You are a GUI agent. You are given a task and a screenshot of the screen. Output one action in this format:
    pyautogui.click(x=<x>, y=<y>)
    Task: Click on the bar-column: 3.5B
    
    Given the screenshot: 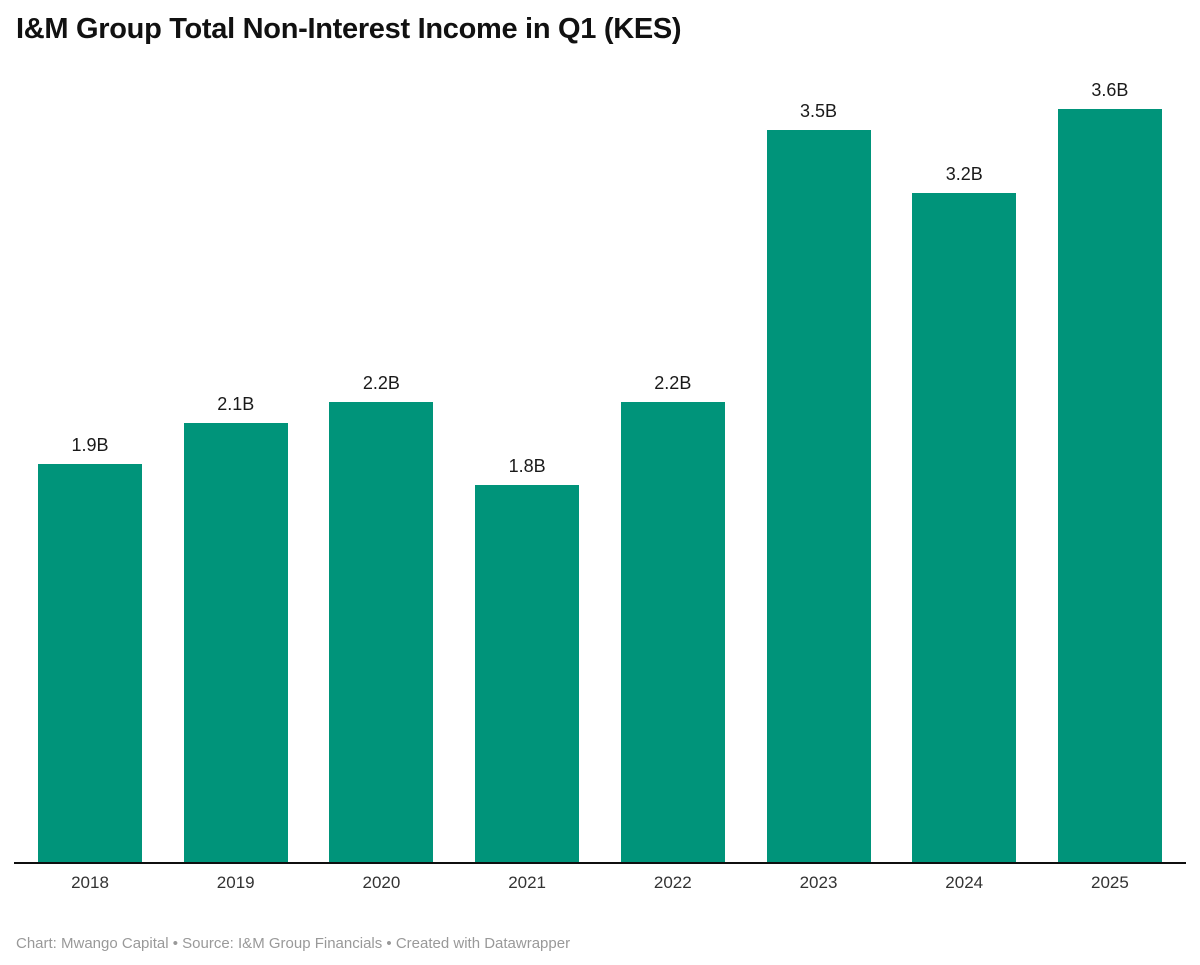 What is the action you would take?
    pyautogui.click(x=818, y=481)
    